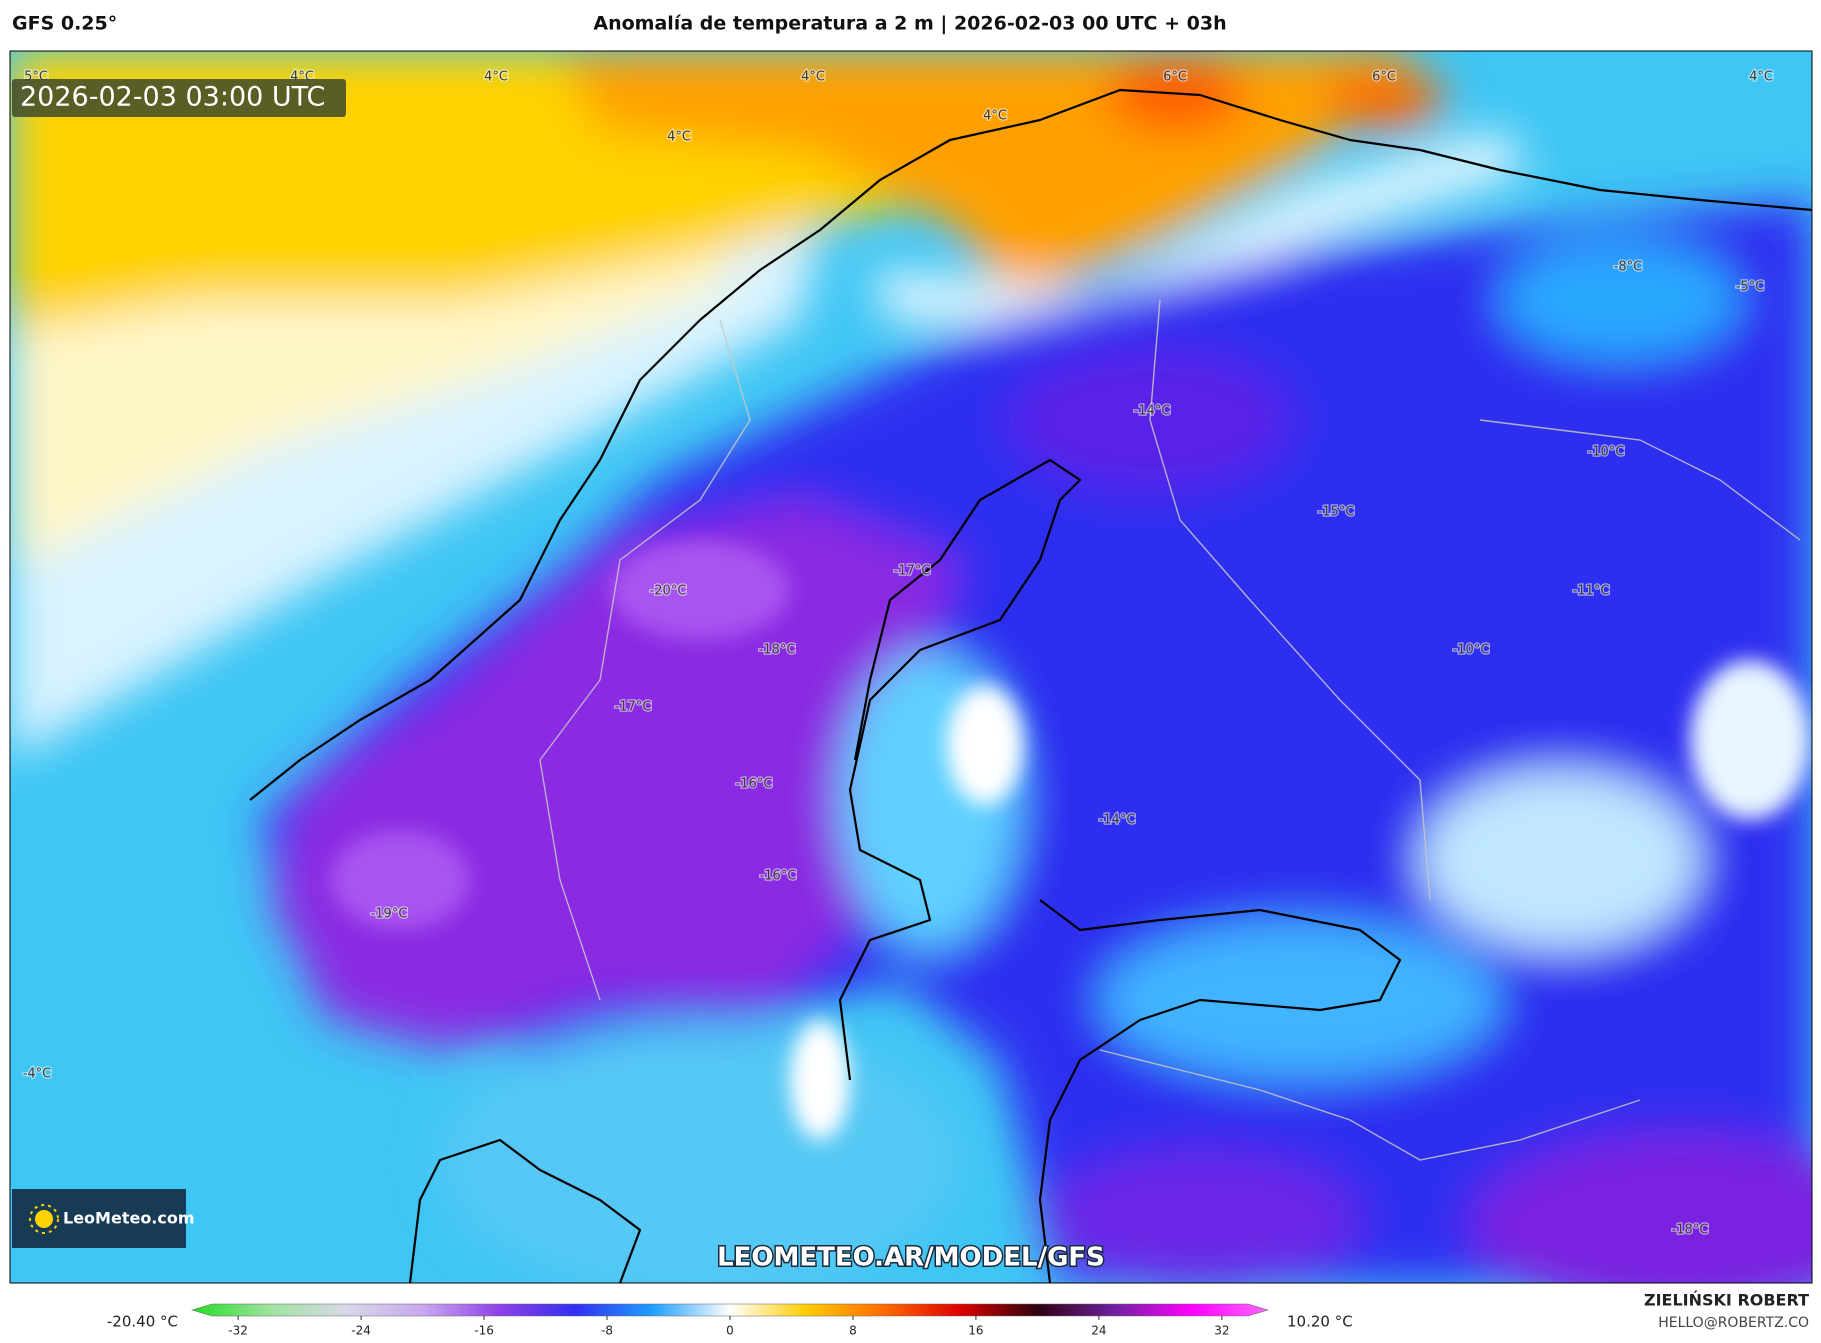 This screenshot has width=1821, height=1343. Describe the element at coordinates (129, 1218) in the screenshot. I see `logo: LeoMeteo.com` at that location.